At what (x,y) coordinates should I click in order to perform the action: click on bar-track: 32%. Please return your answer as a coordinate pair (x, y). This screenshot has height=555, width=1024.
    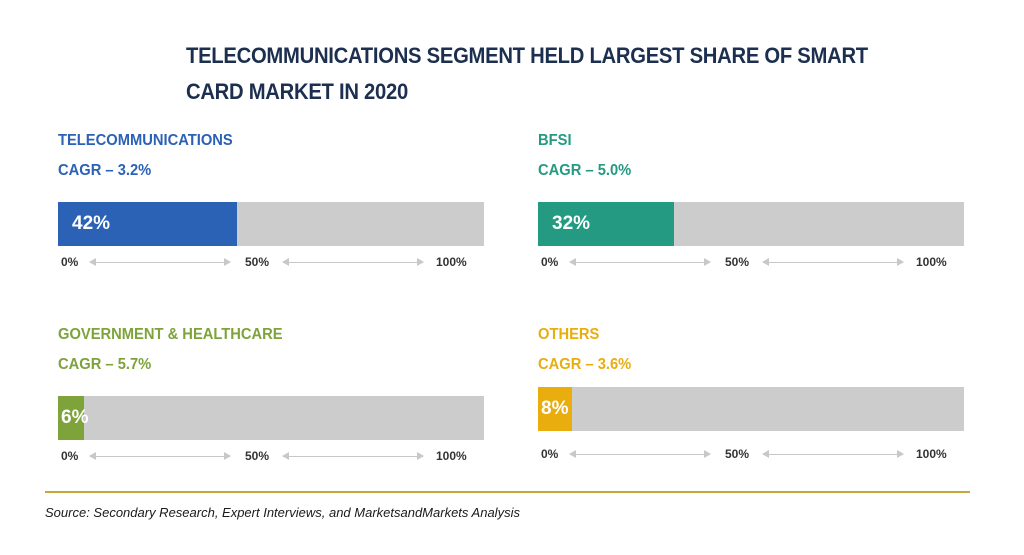
    Looking at the image, I should click on (751, 224).